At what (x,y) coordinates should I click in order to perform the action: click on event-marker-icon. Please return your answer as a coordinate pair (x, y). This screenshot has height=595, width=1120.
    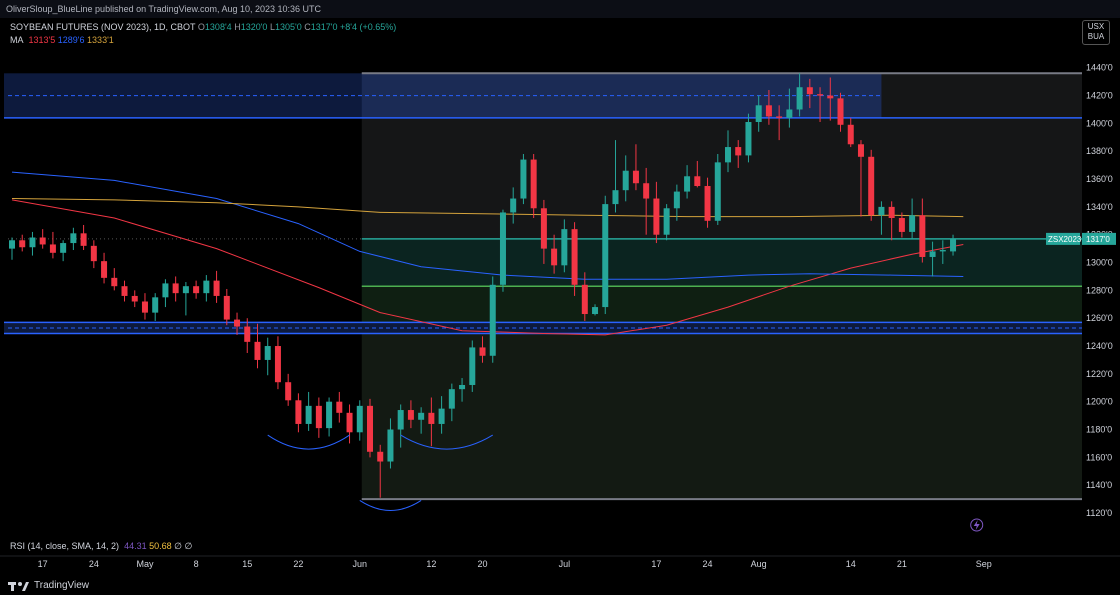
    Looking at the image, I should click on (977, 525).